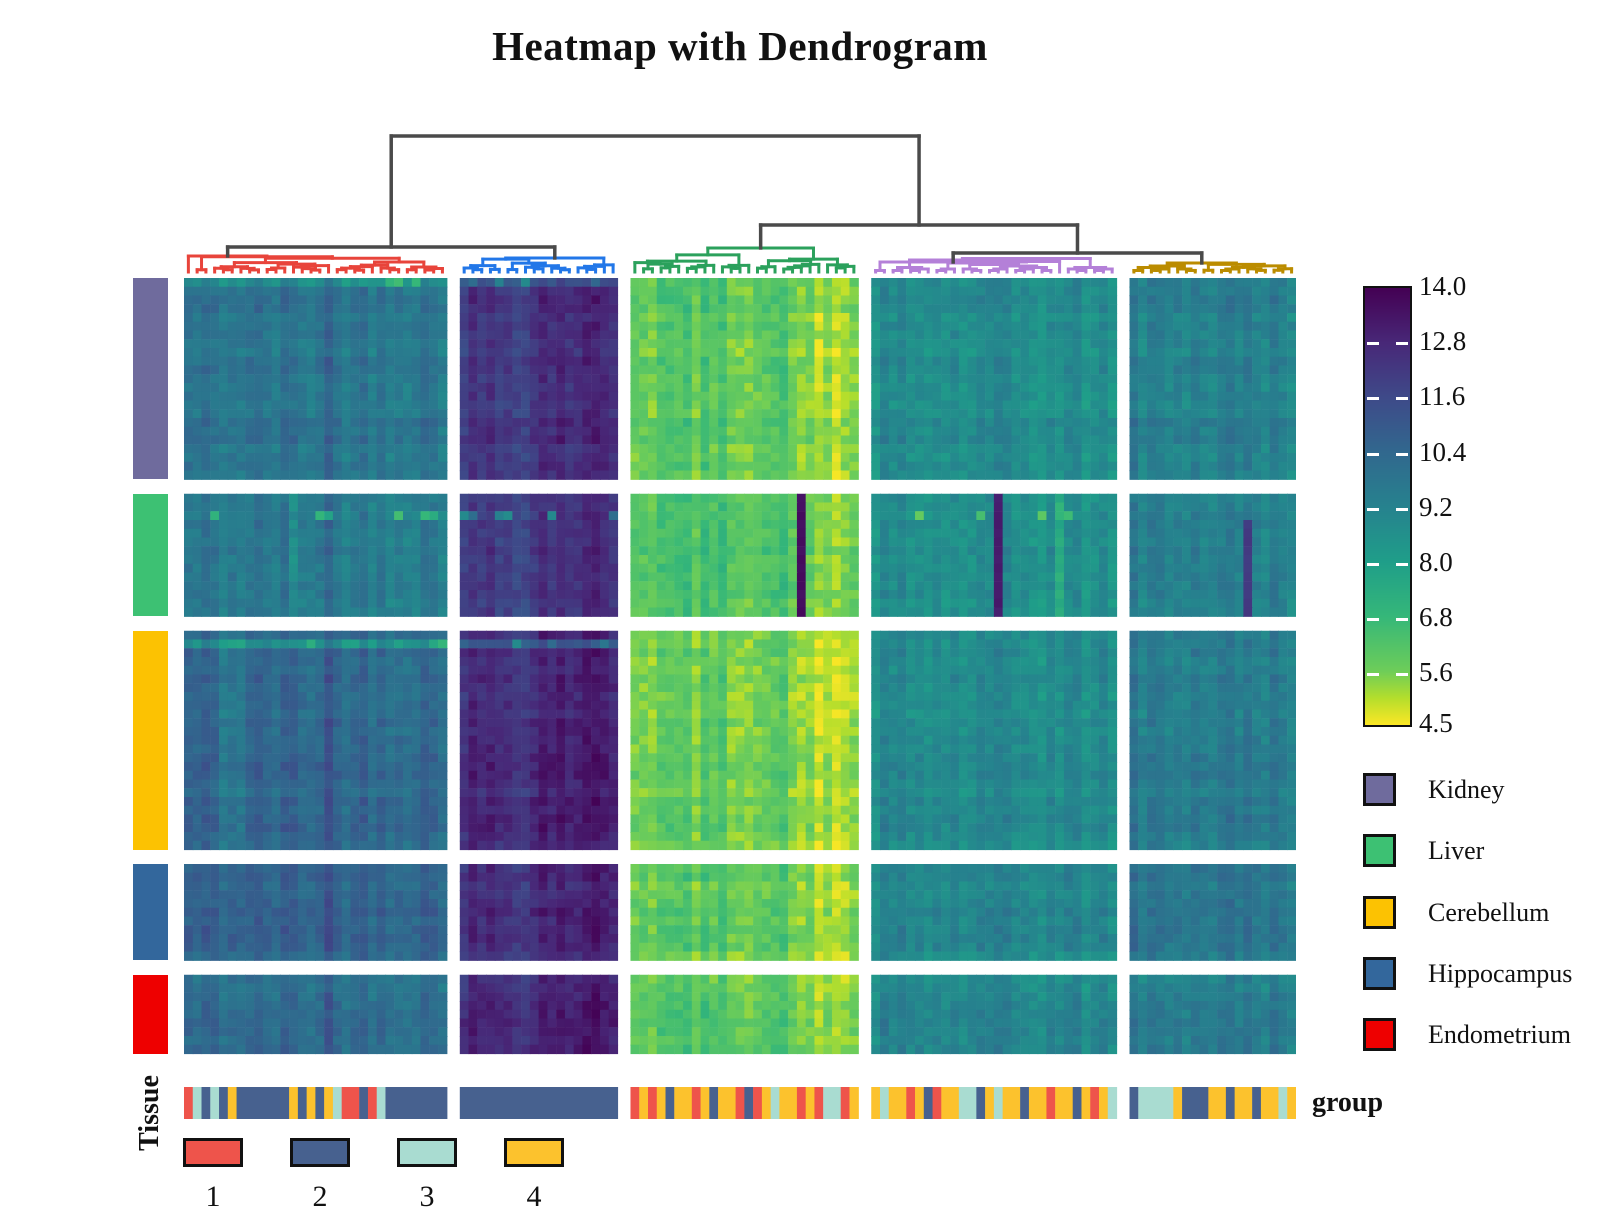 The image size is (1608, 1231). I want to click on endometrium-legend-label: Endometrium, so click(1499, 1035).